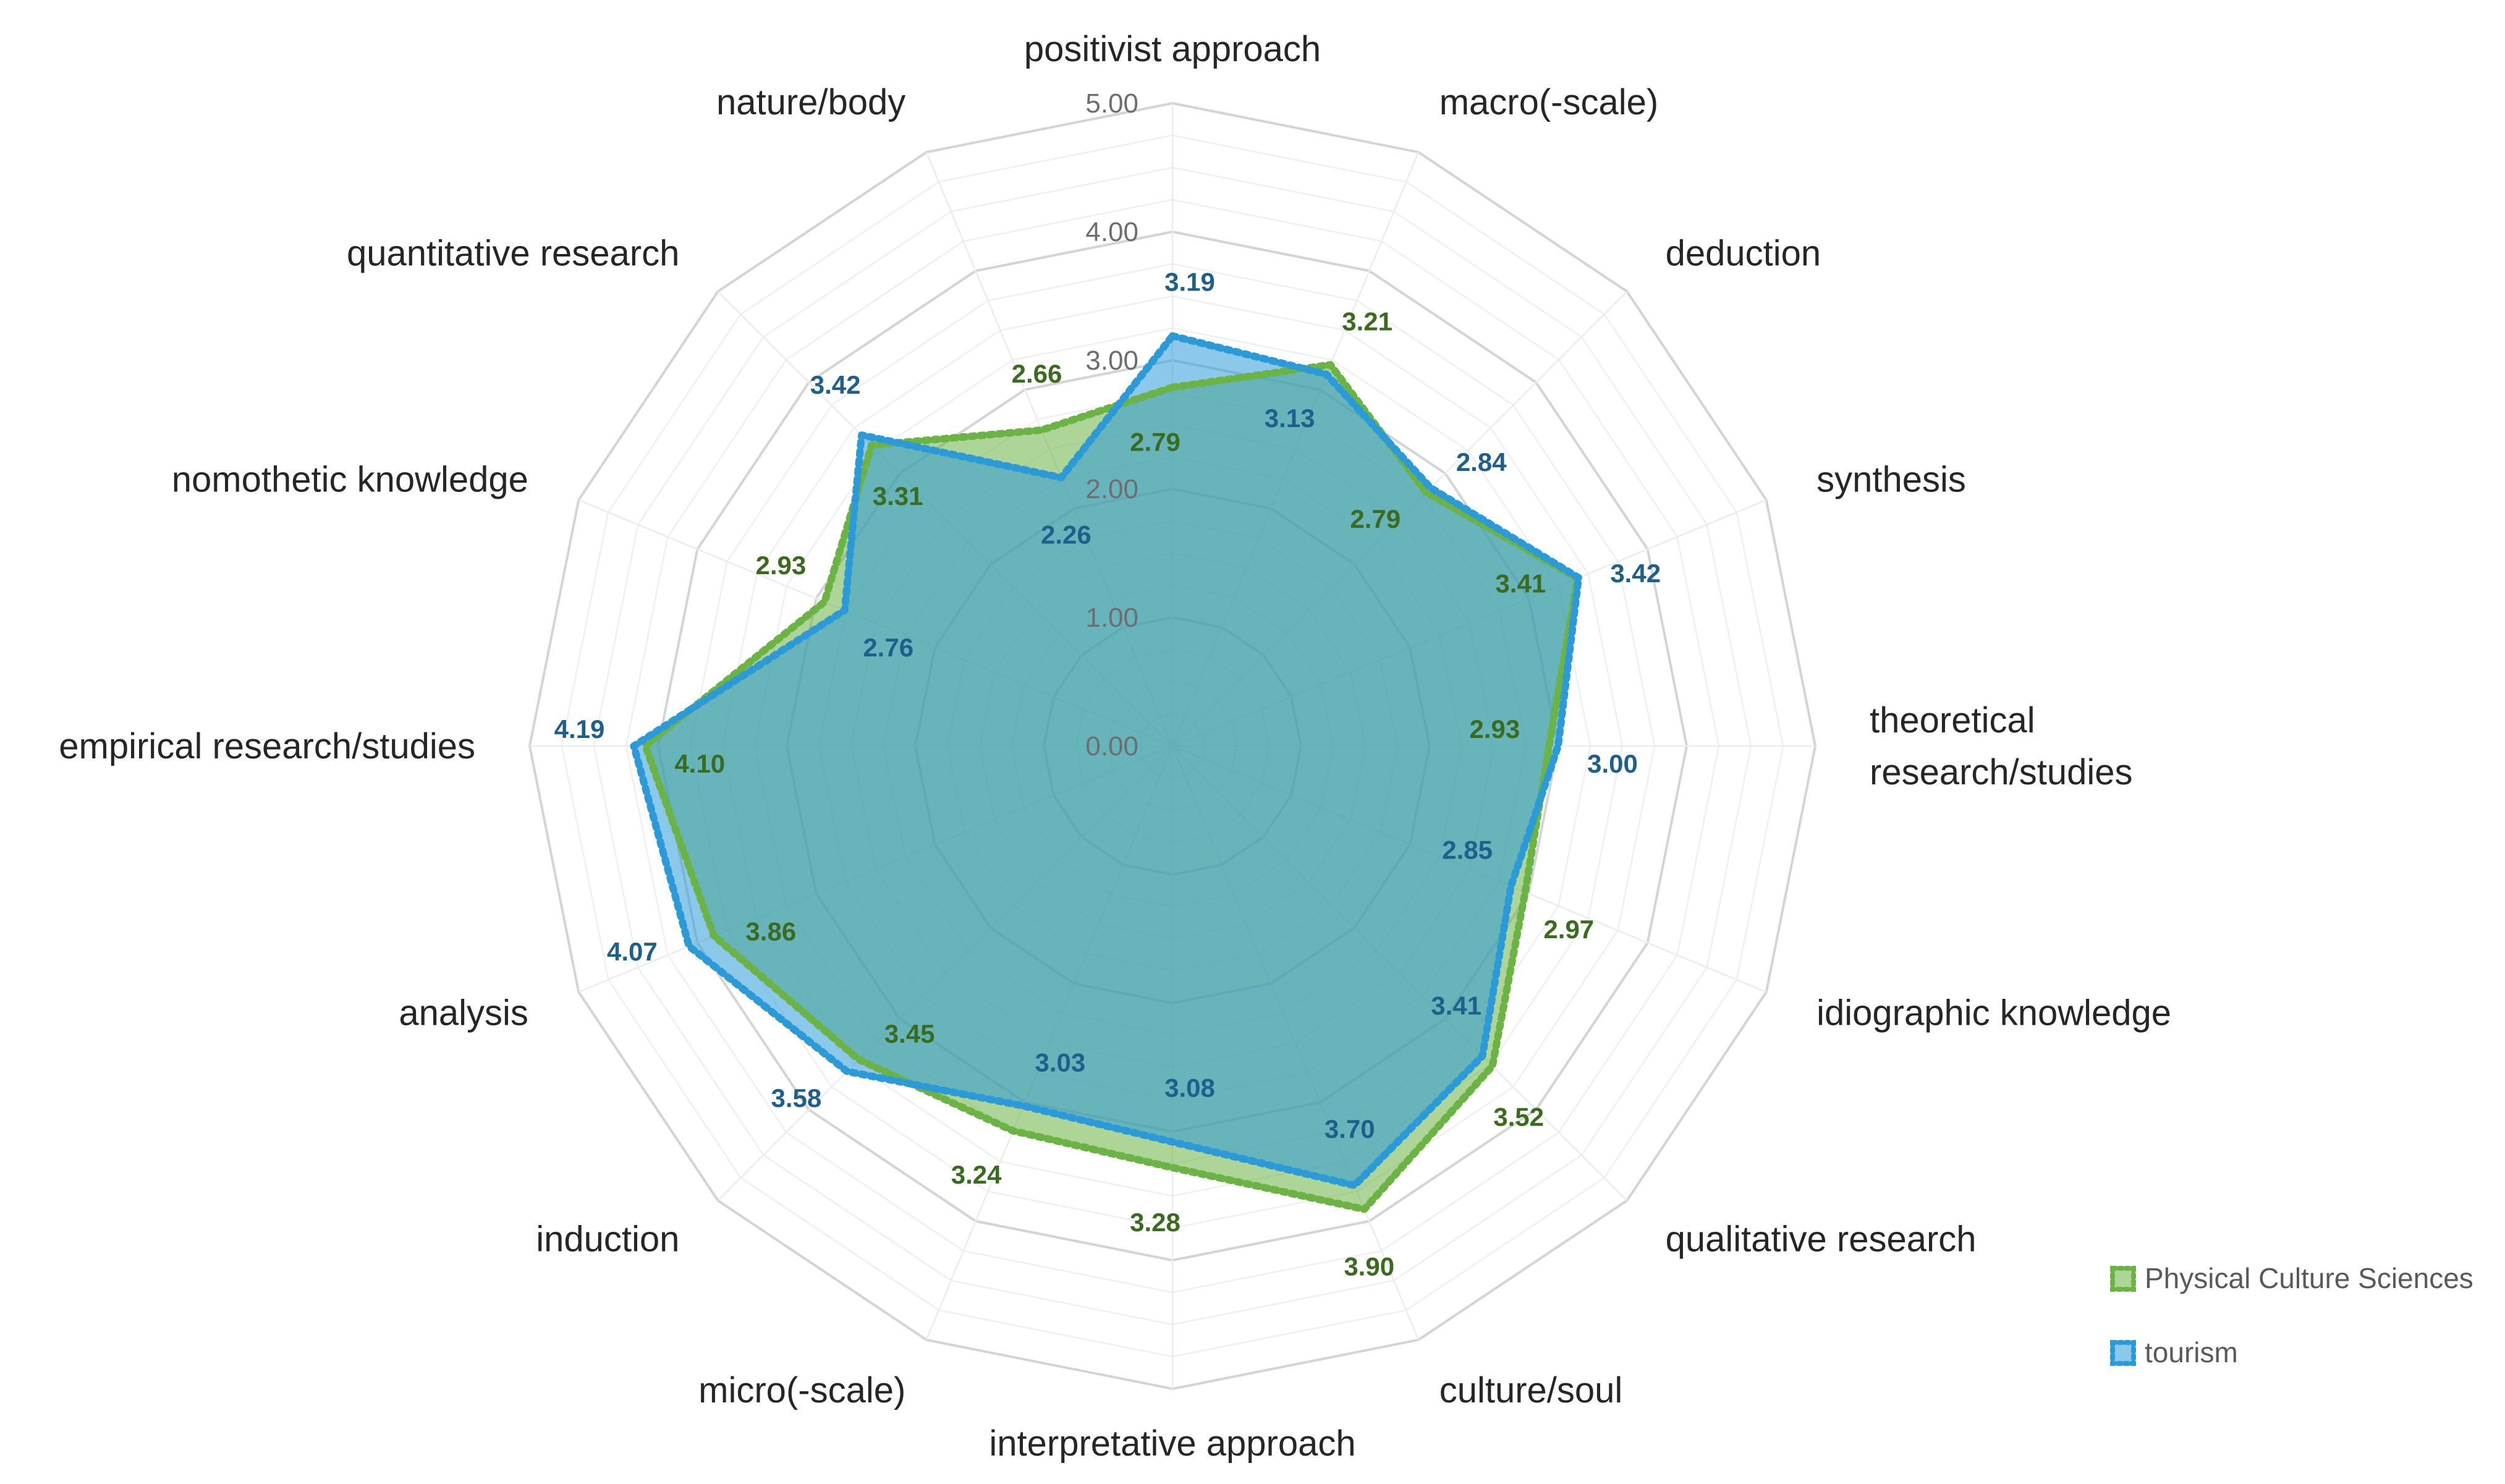  What do you see at coordinates (888, 647) in the screenshot?
I see `data-label-tourism: 2.76` at bounding box center [888, 647].